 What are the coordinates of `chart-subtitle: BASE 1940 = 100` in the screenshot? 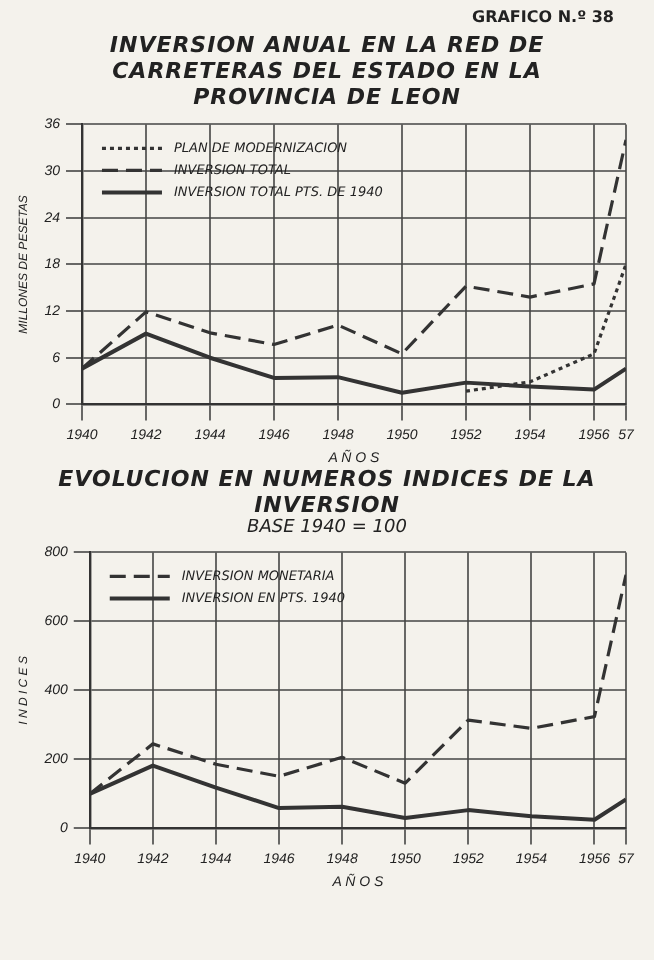 It's located at (327, 528).